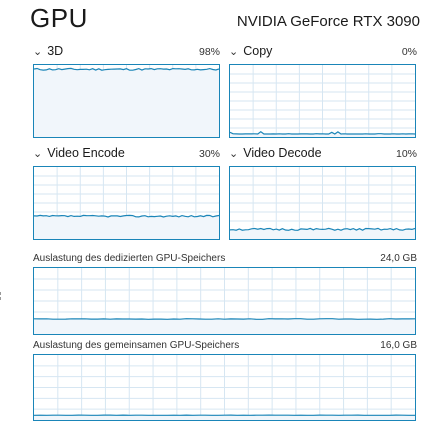 This screenshot has width=431, height=427. What do you see at coordinates (406, 154) in the screenshot?
I see `engine-percent-video-decode: 10%` at bounding box center [406, 154].